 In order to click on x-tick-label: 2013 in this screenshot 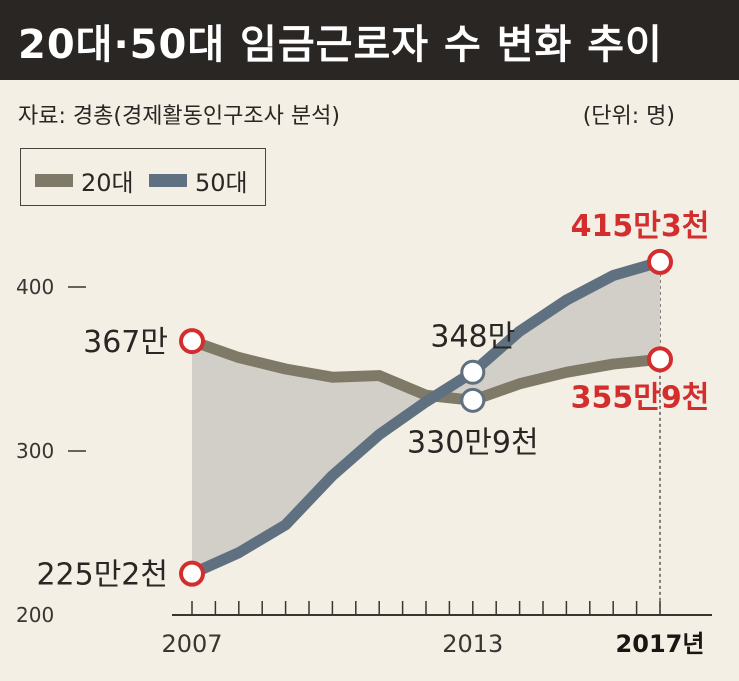, I will do `click(472, 644)`.